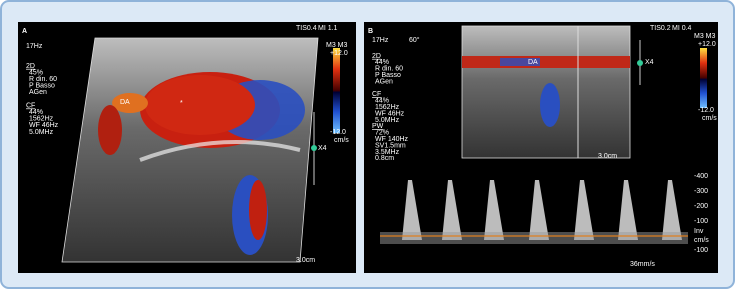 The image size is (735, 294). Describe the element at coordinates (642, 264) in the screenshot. I see `sweep: 36mm/s` at that location.